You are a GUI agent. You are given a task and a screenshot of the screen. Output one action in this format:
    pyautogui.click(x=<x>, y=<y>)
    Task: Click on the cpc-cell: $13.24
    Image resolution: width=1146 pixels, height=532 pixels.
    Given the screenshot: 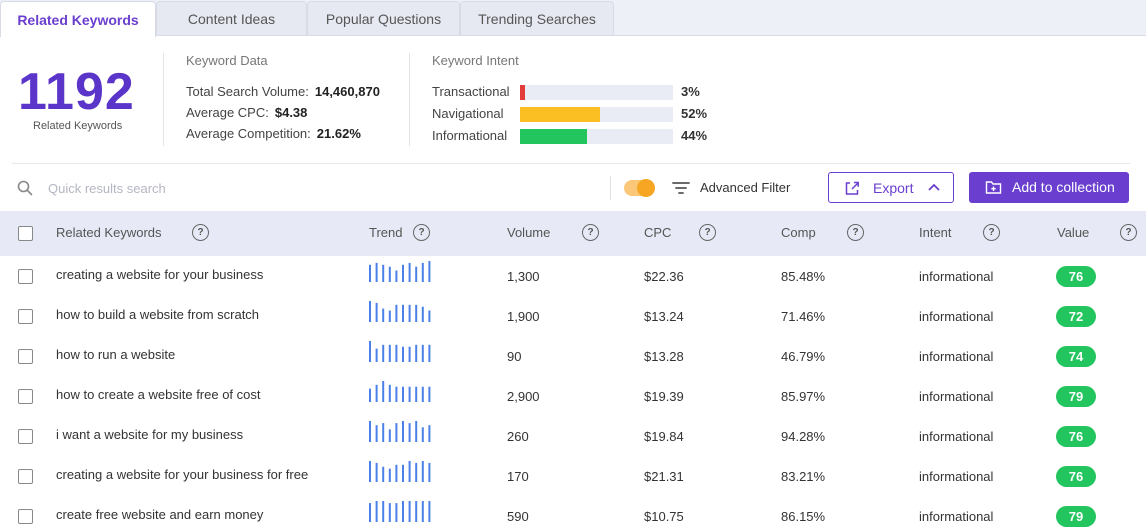 What is the action you would take?
    pyautogui.click(x=664, y=316)
    